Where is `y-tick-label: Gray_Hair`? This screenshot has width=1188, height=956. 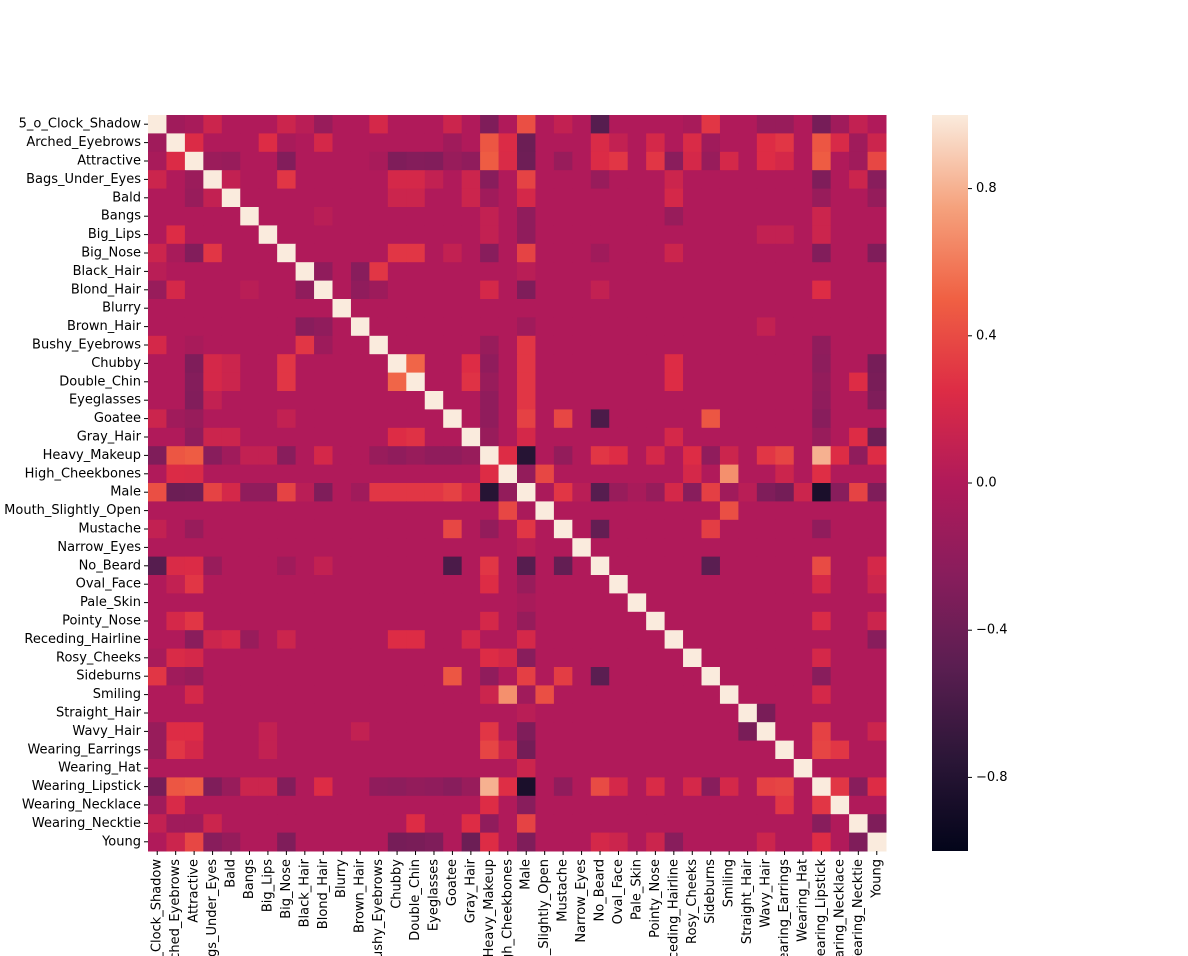 y-tick-label: Gray_Hair is located at coordinates (109, 437).